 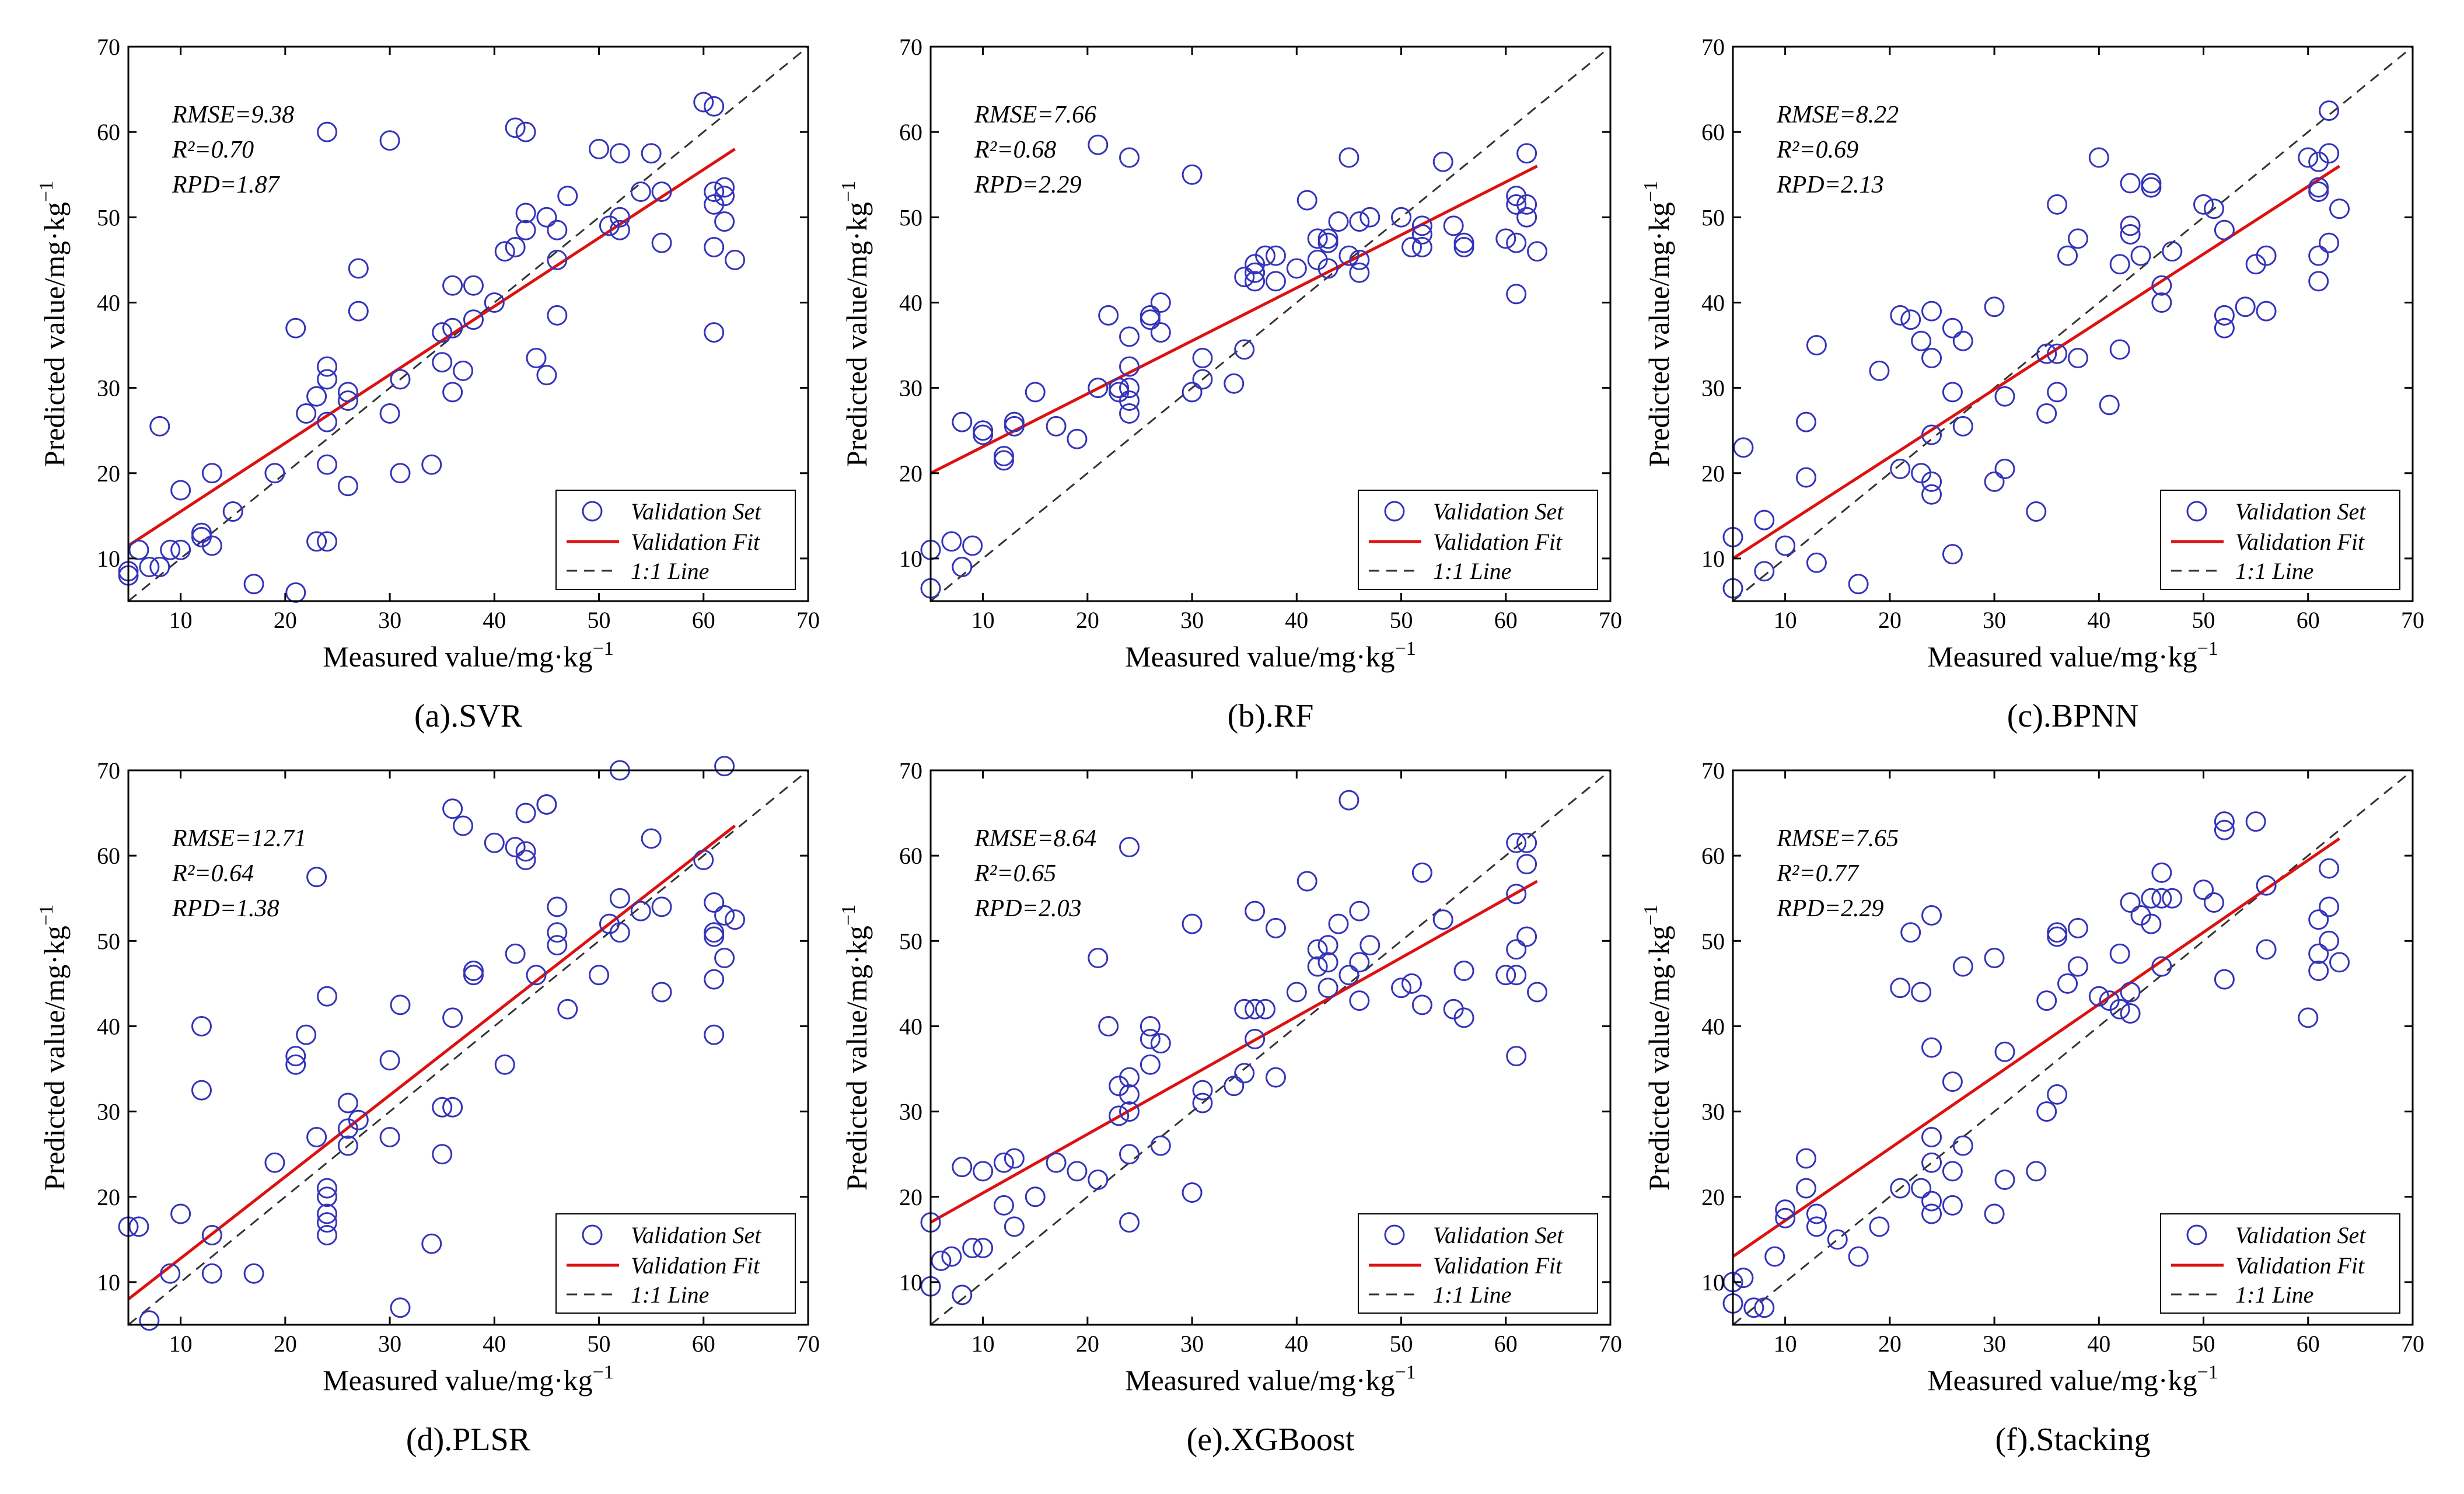 What do you see at coordinates (108, 132) in the screenshot?
I see `y-tick-label: 60` at bounding box center [108, 132].